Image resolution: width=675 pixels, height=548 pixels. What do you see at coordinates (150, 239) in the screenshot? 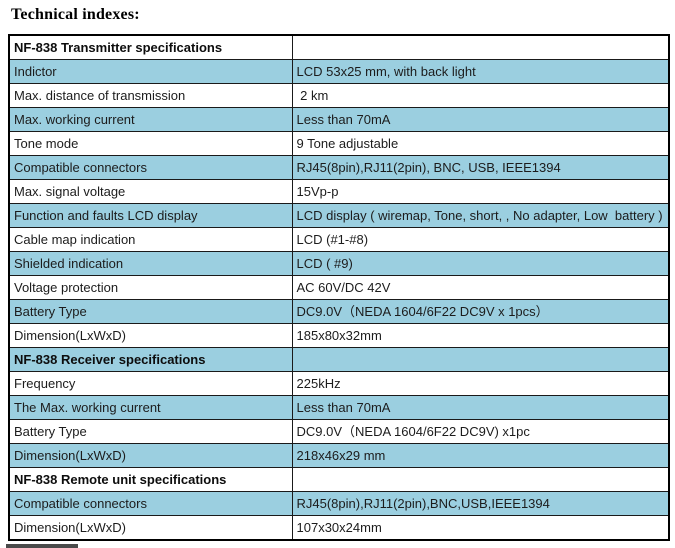
I see `spec-name-cell: Cable map indication` at bounding box center [150, 239].